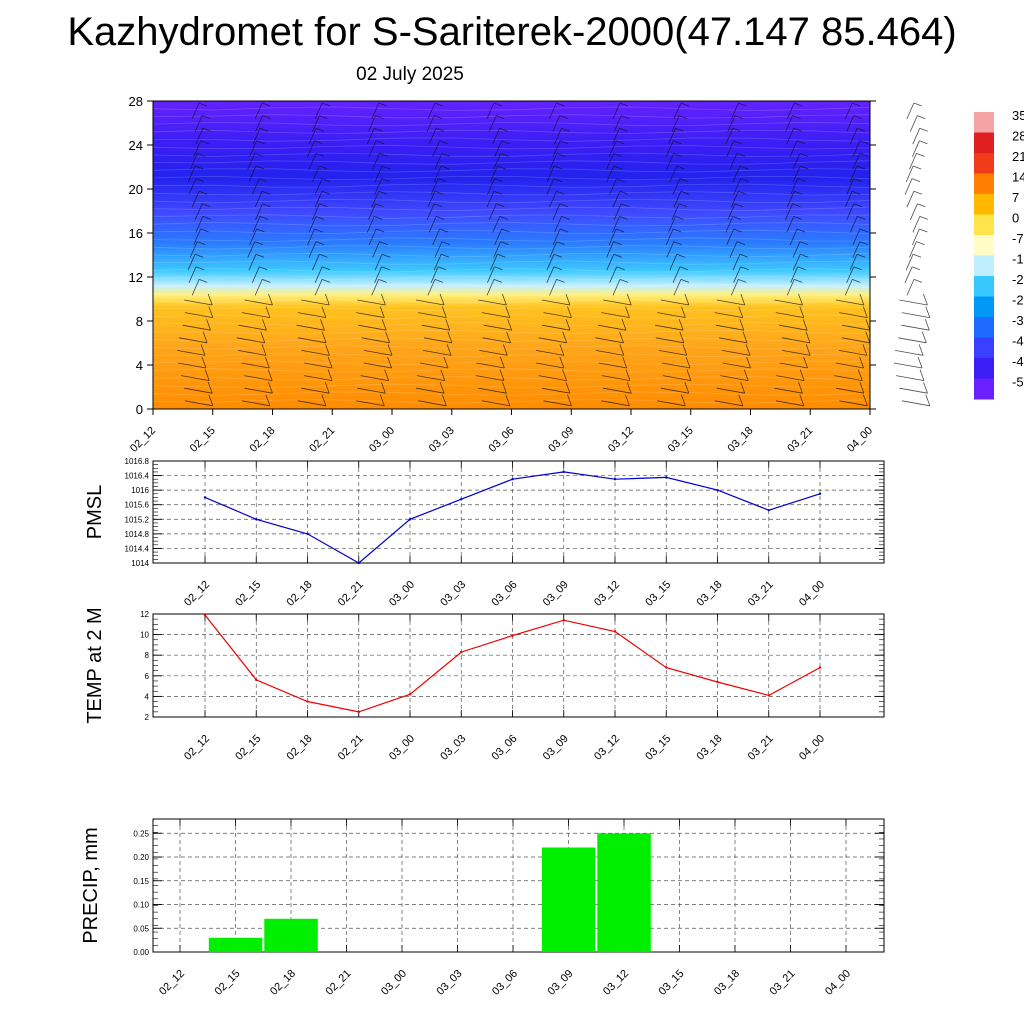  Describe the element at coordinates (147, 676) in the screenshot. I see `y-tick-label: 6` at that location.